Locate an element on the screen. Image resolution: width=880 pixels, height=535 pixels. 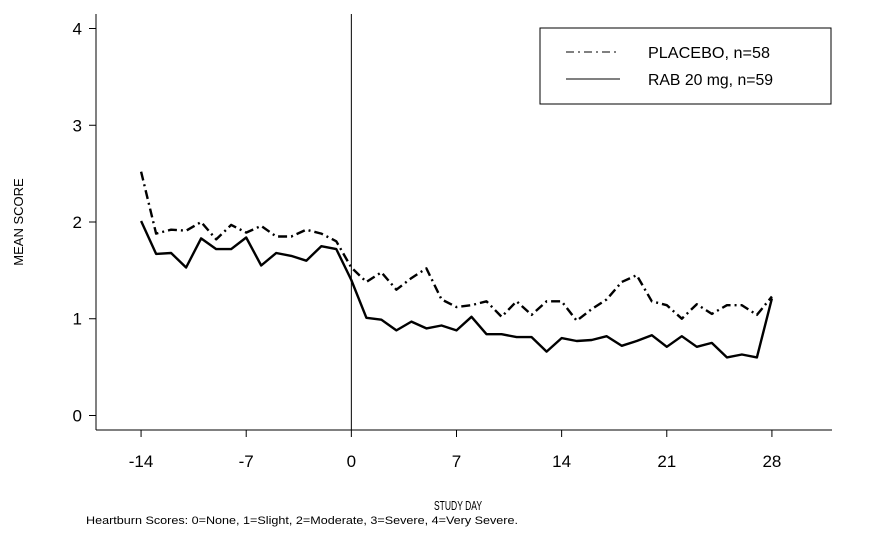
legend: PLACEBO, n=58 RAB 20 mg, n=59 is located at coordinates (685, 66).